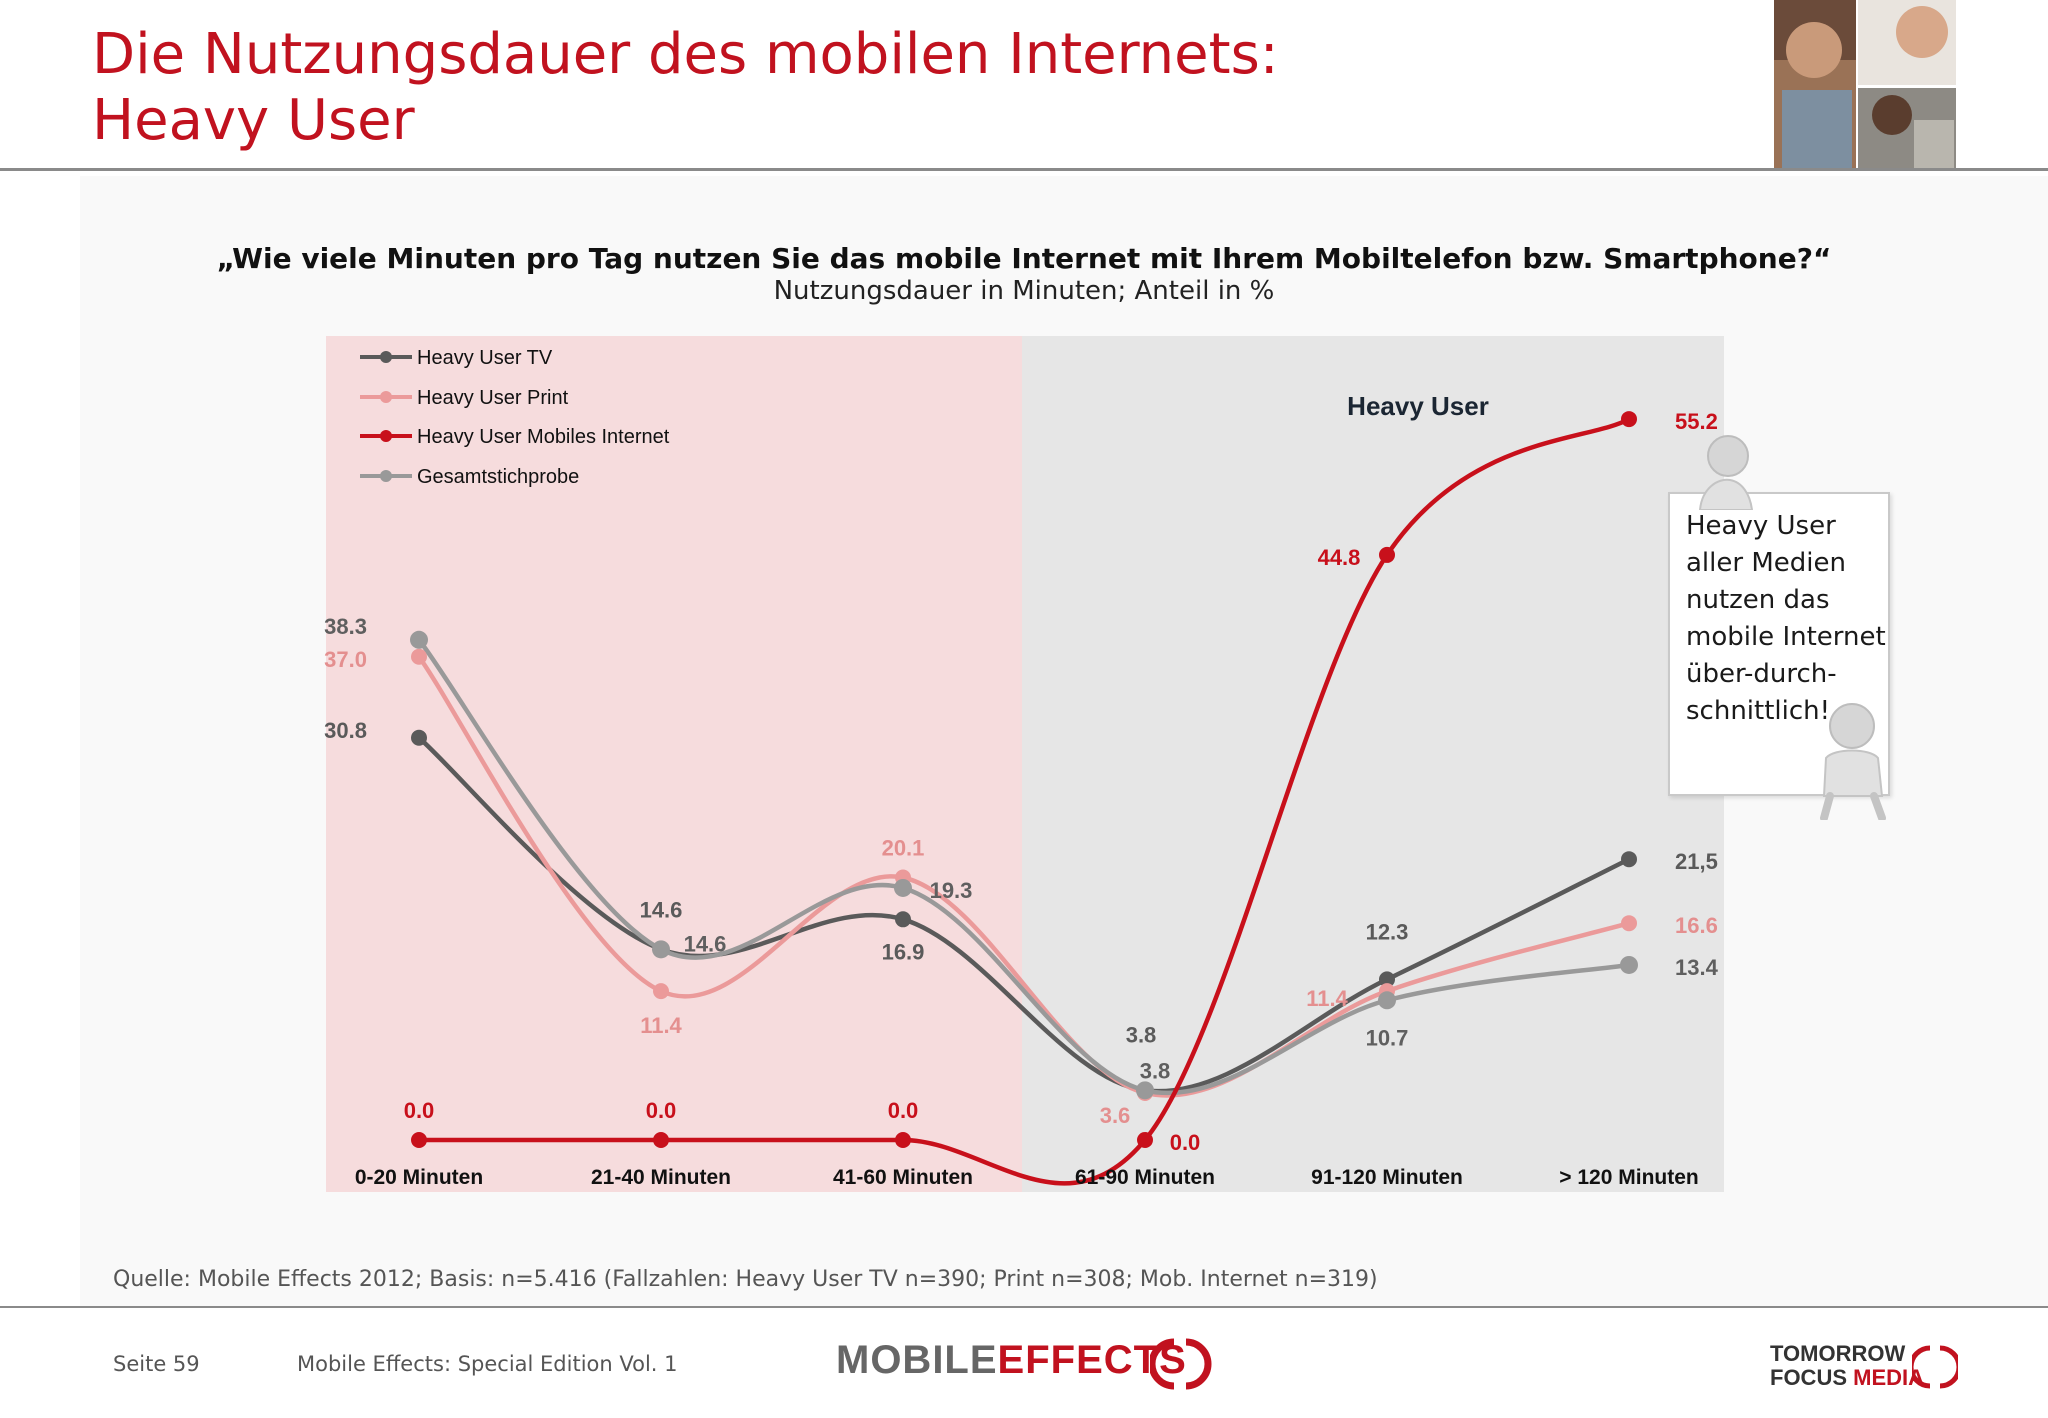 The height and width of the screenshot is (1418, 2048). I want to click on logo-text-tomorrow: TOMORROW, so click(1838, 1353).